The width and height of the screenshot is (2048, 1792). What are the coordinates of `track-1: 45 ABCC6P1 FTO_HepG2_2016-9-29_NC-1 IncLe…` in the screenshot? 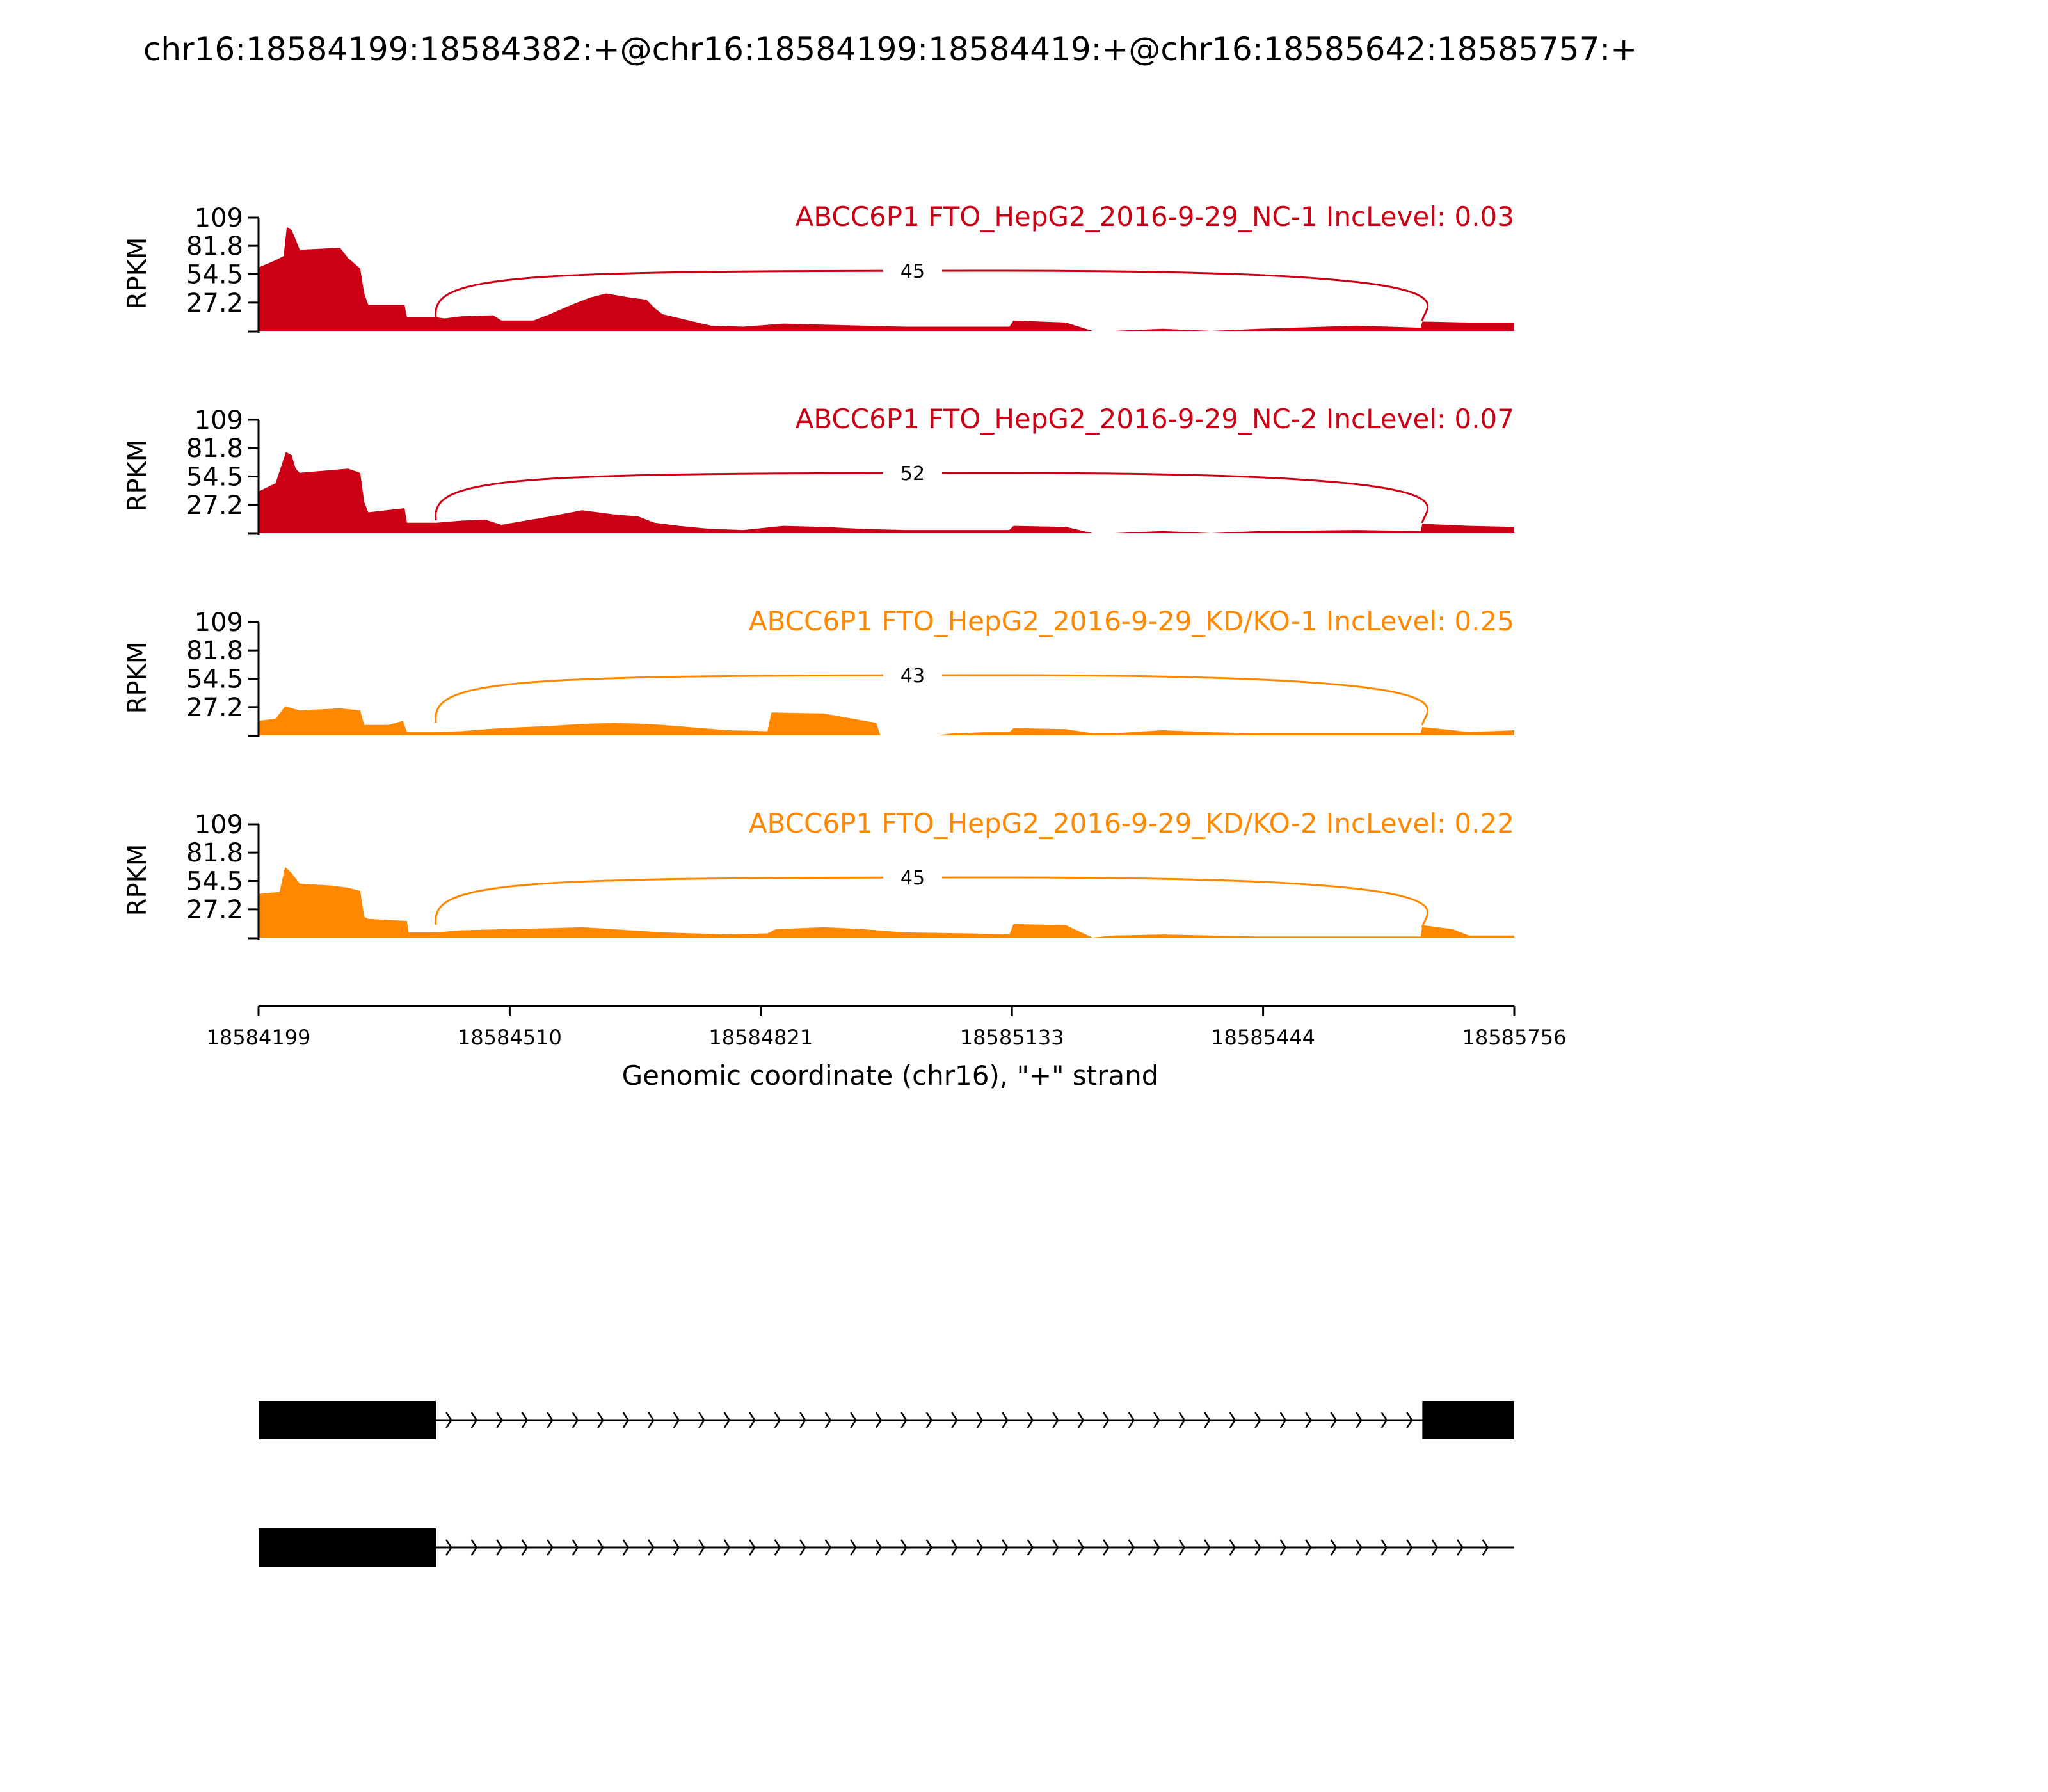 It's located at (818, 267).